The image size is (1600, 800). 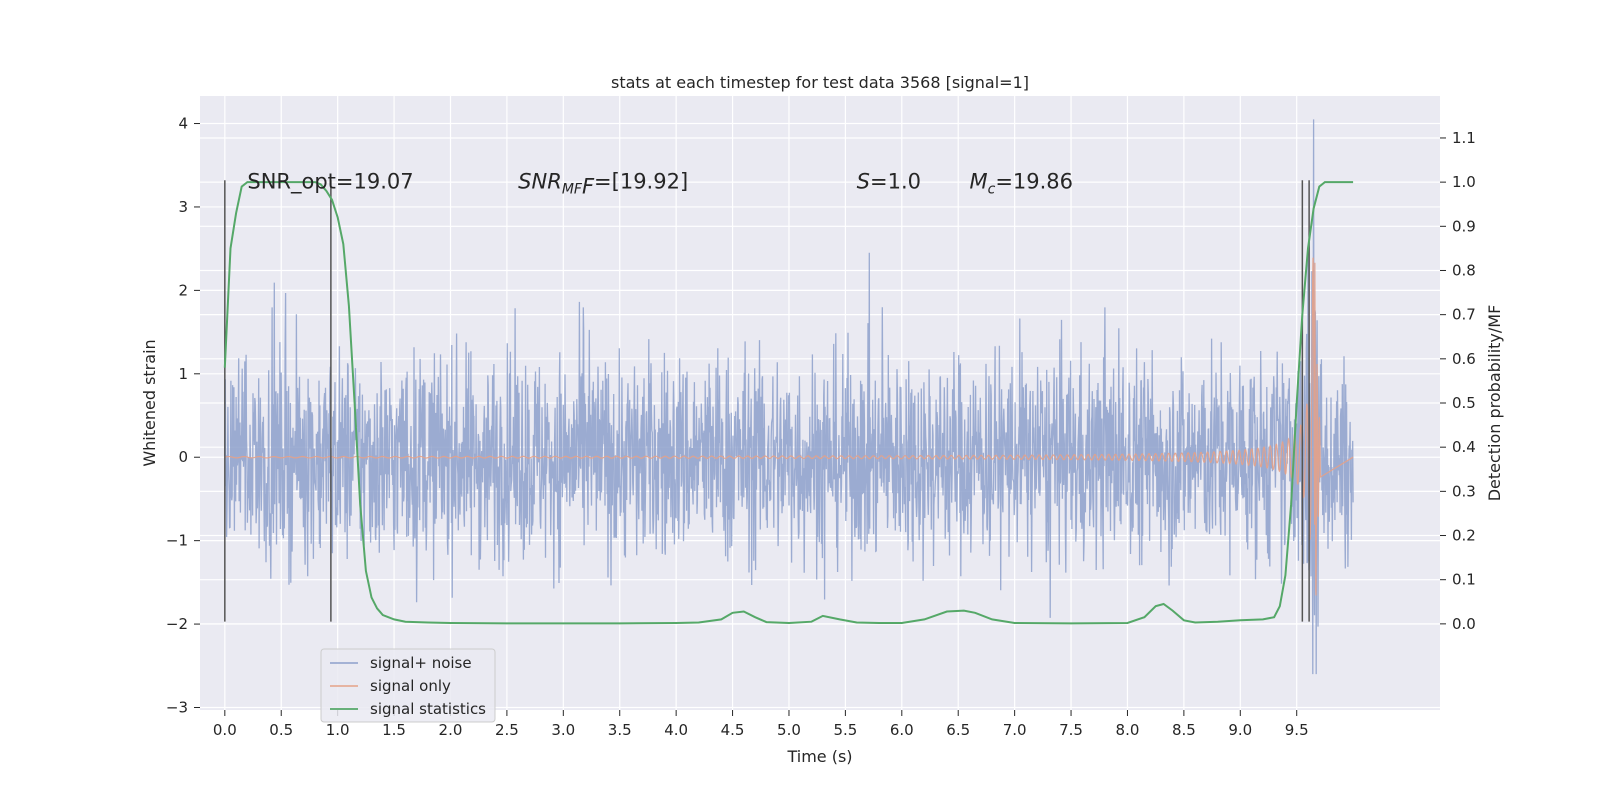 I want to click on annotation-2: S=1.0, so click(x=889, y=181).